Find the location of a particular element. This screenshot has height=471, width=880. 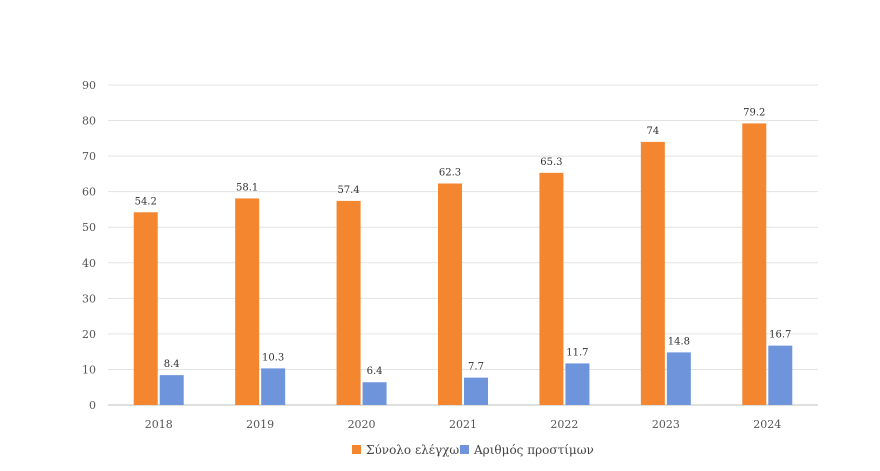

bar-series1-2019 is located at coordinates (247, 301).